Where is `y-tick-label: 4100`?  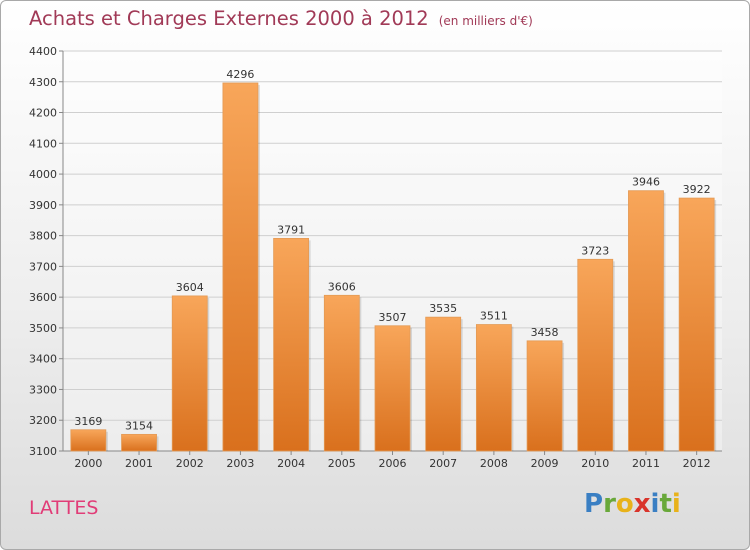 y-tick-label: 4100 is located at coordinates (43, 143).